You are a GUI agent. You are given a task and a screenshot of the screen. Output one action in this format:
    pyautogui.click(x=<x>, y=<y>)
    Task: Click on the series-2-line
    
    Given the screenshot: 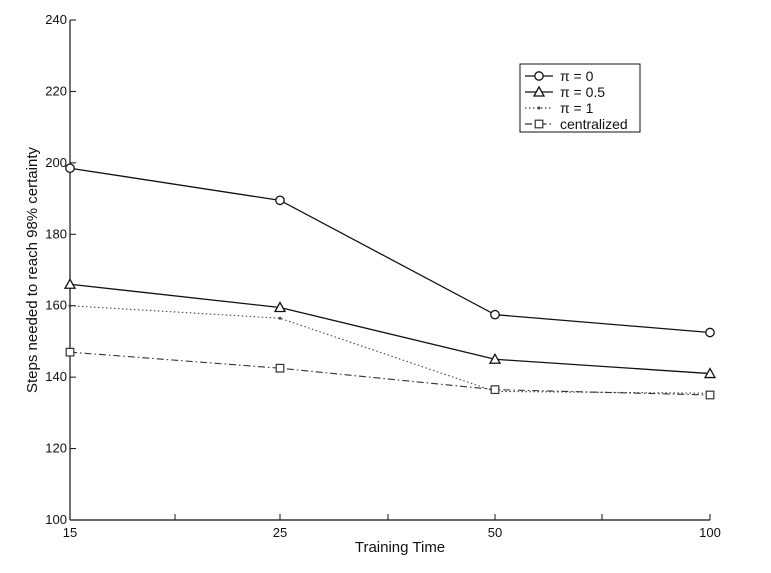 What is the action you would take?
    pyautogui.click(x=390, y=328)
    